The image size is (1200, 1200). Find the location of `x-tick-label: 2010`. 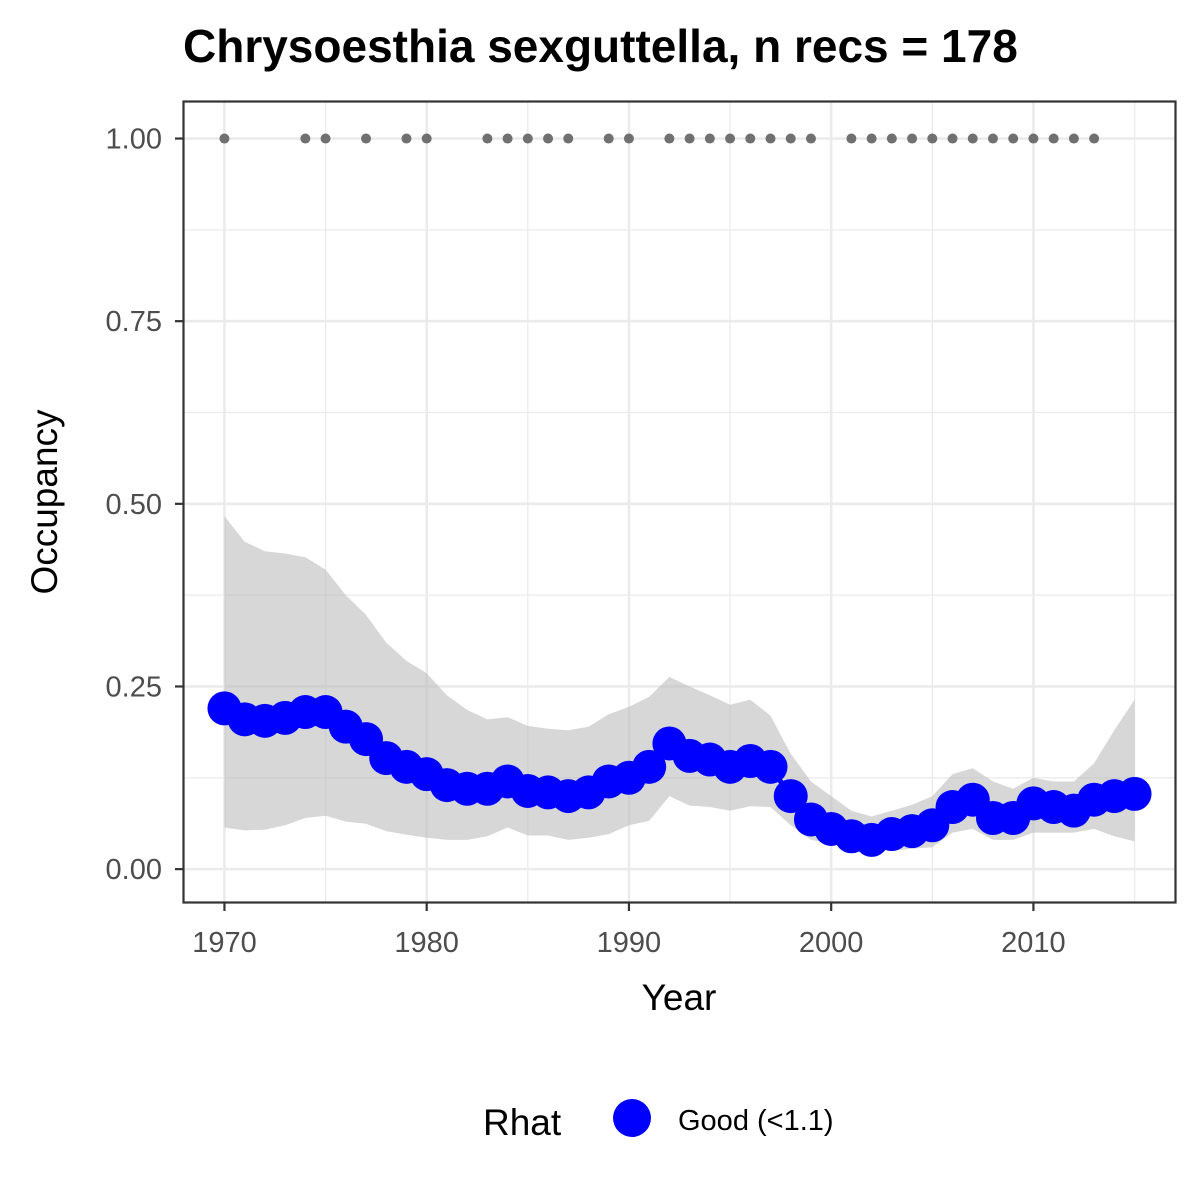

x-tick-label: 2010 is located at coordinates (1033, 943).